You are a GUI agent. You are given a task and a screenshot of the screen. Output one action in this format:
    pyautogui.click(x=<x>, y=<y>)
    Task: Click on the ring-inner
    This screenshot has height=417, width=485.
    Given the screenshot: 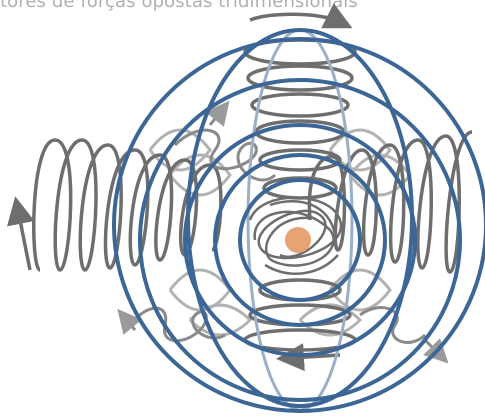 What is the action you would take?
    pyautogui.click(x=300, y=240)
    